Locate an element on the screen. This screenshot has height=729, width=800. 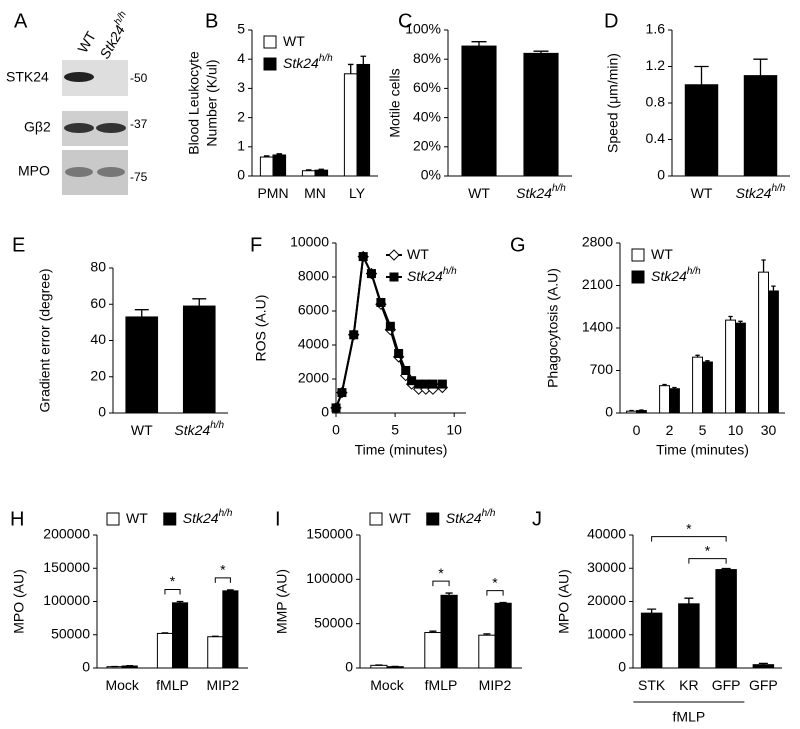
y-tick-label: 50000 is located at coordinates (70, 633).